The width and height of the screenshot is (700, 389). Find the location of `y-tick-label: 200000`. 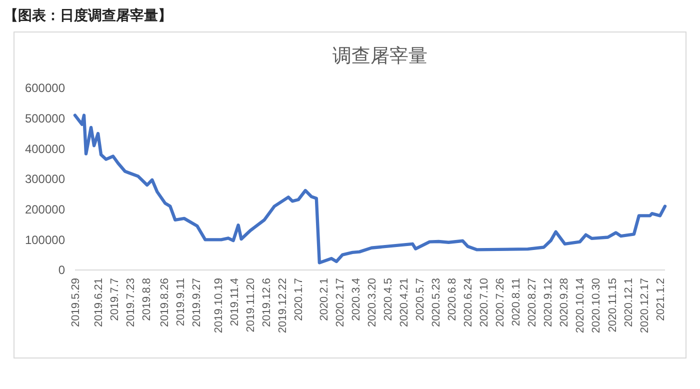

y-tick-label: 200000 is located at coordinates (45, 209).